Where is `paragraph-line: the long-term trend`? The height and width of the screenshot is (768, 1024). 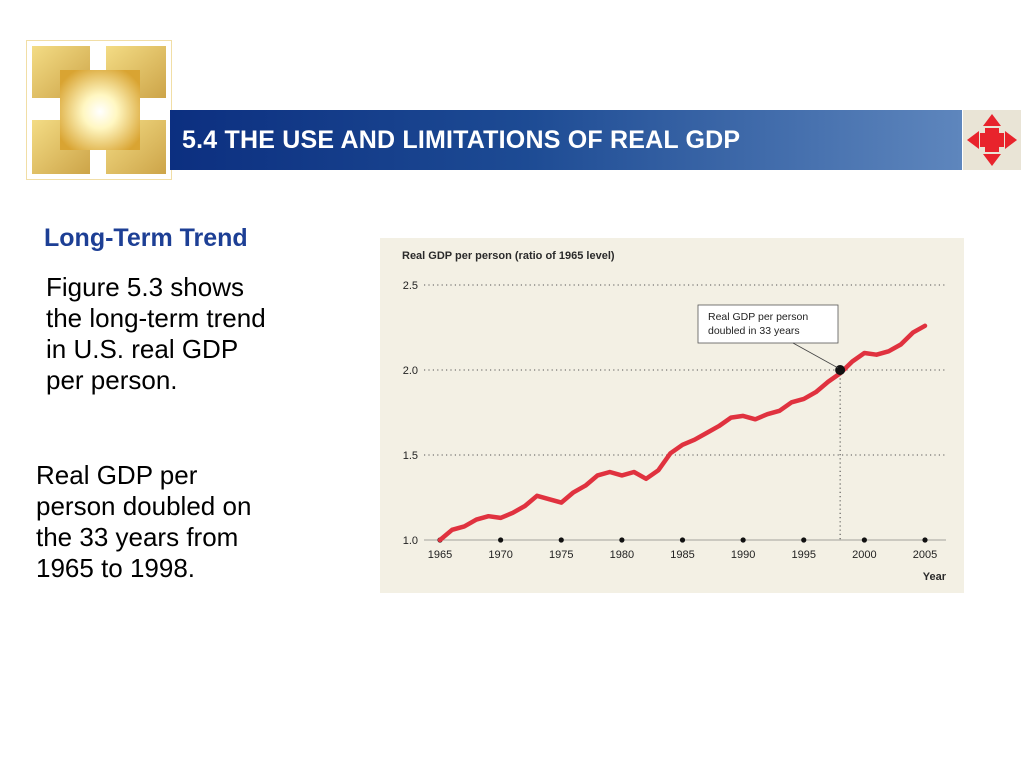 paragraph-line: the long-term trend is located at coordinates (156, 318).